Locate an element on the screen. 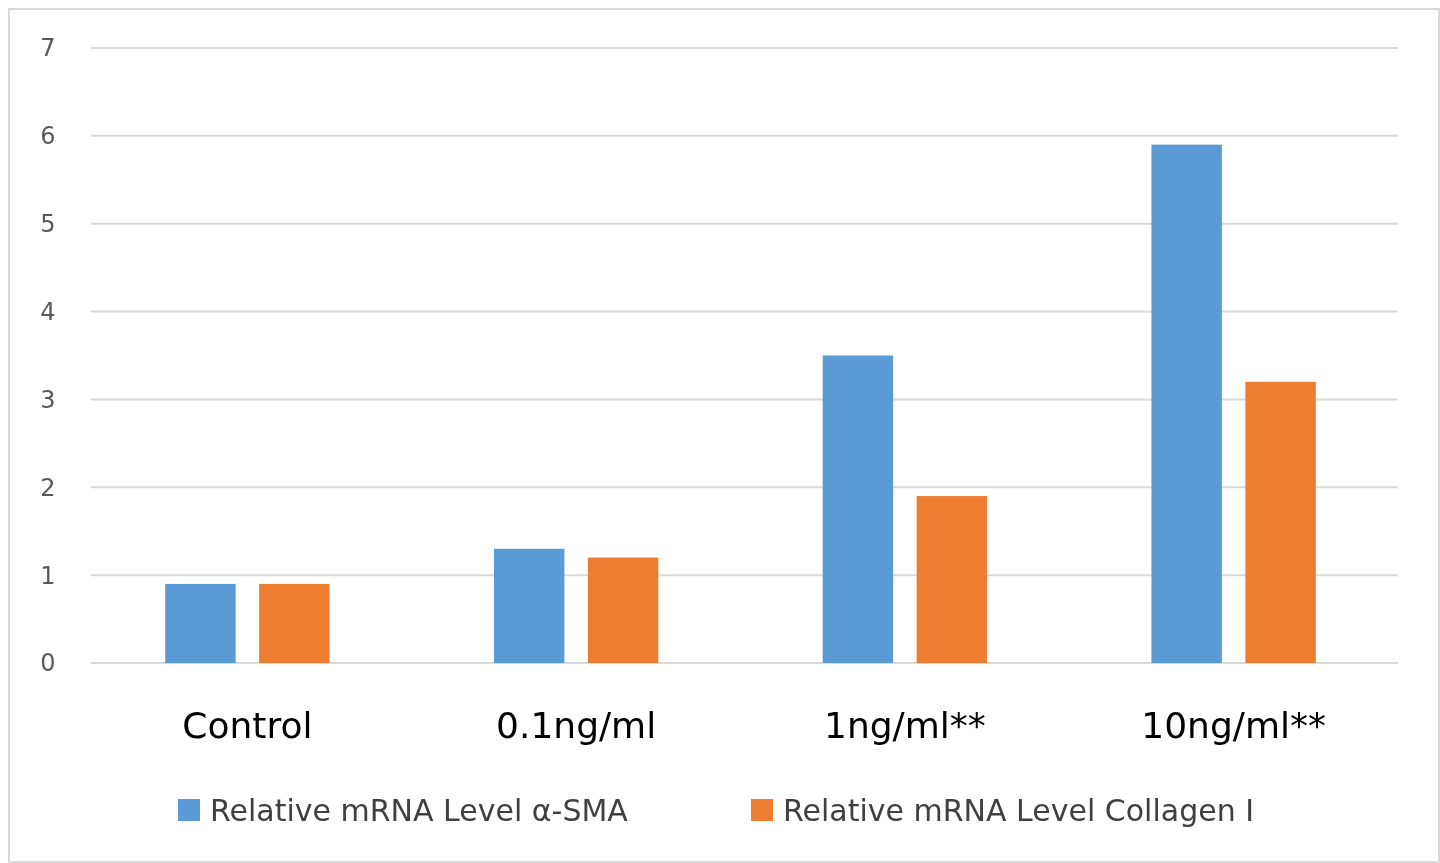 This screenshot has height=863, width=1440. y-tick-label: 2 is located at coordinates (48, 487).